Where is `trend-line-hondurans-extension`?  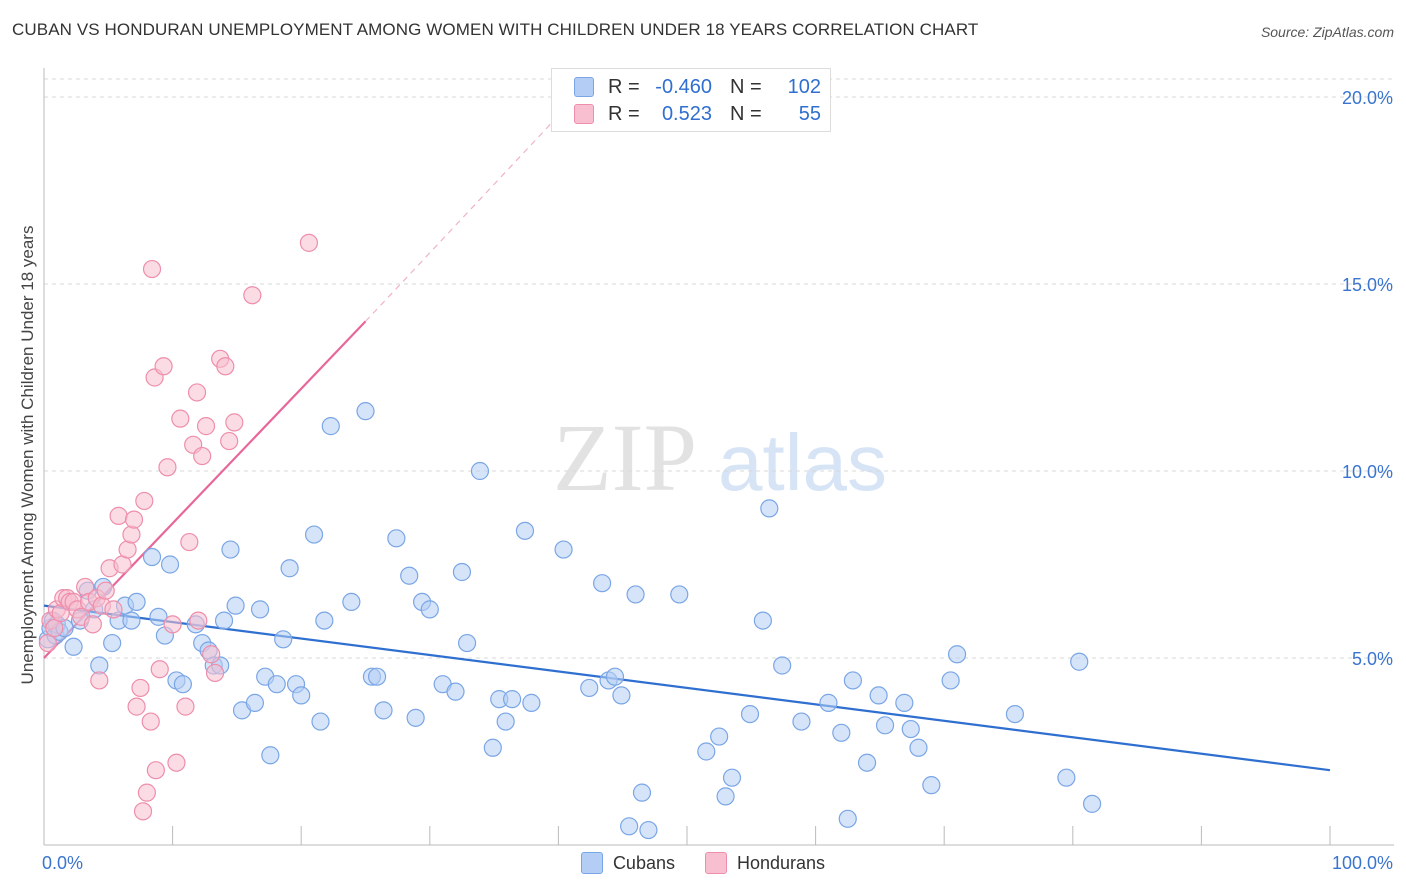 trend-line-hondurans-extension is located at coordinates (462, 218).